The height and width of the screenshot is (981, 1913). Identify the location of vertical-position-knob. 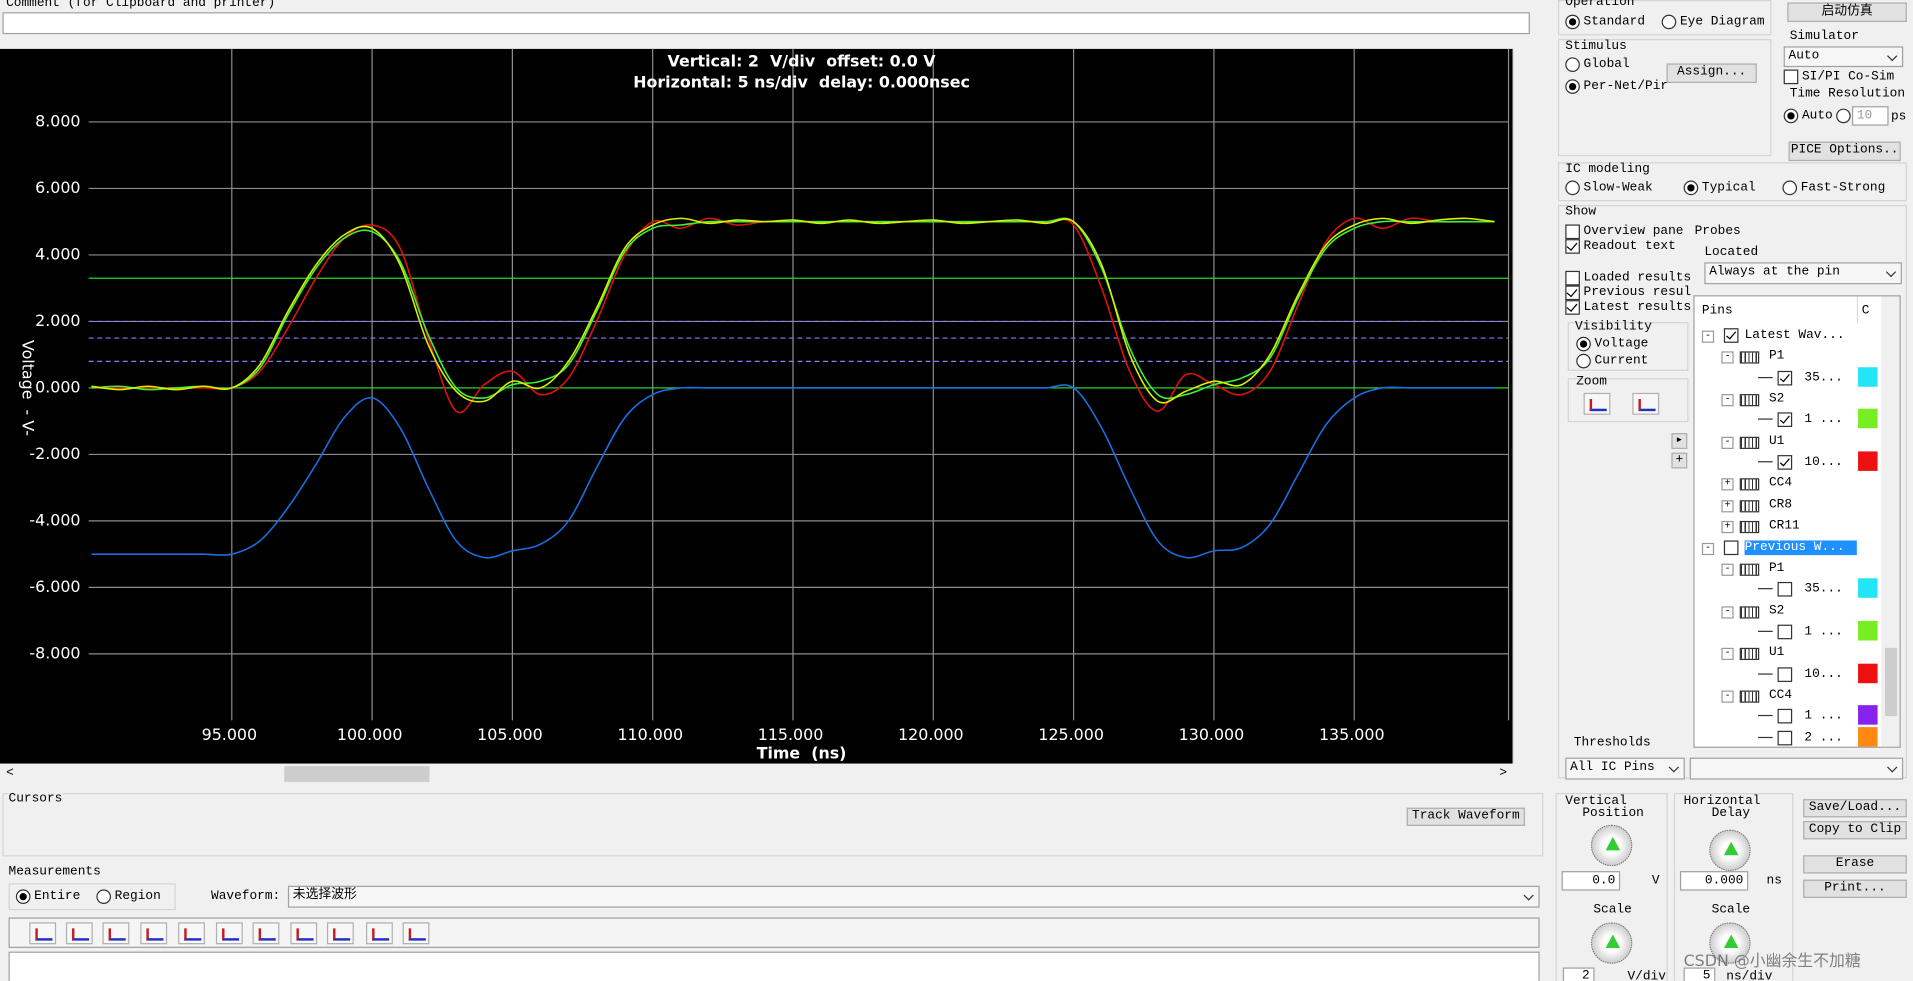
(1611, 845).